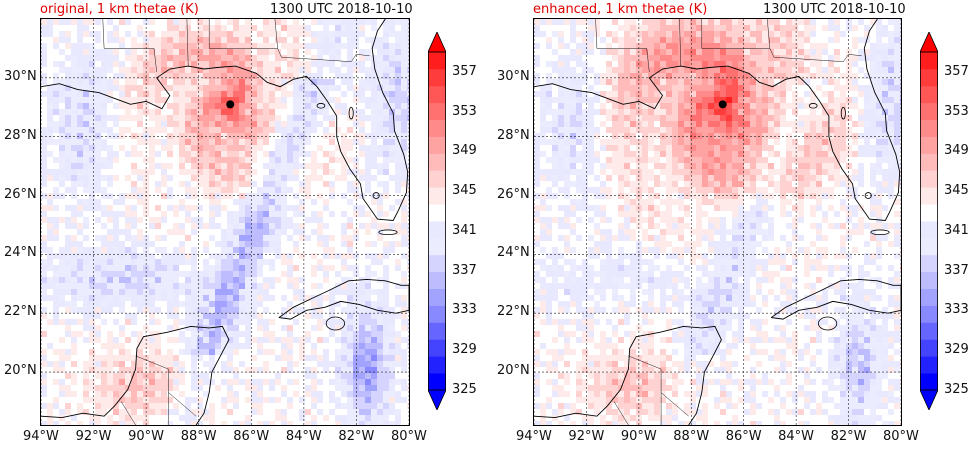 This screenshot has height=449, width=972. What do you see at coordinates (743, 436) in the screenshot?
I see `lon-tick-label: 86°W` at bounding box center [743, 436].